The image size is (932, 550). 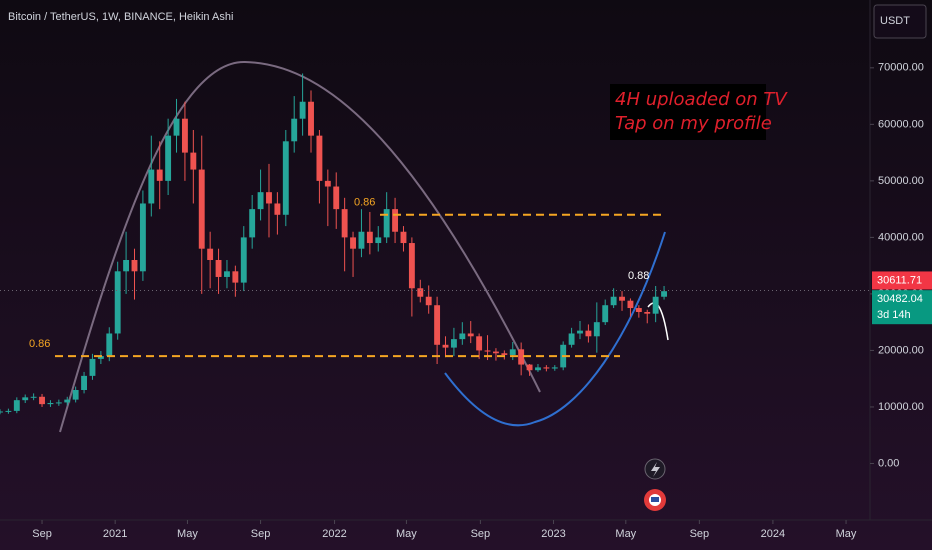 I want to click on x-tick-label: 2022, so click(x=334, y=534).